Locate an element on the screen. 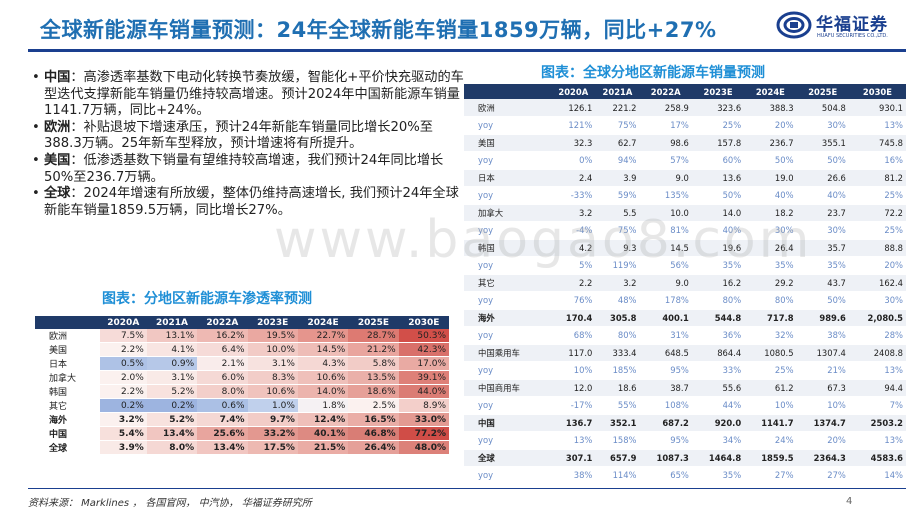  table-row: 中国 5.4% 13.4% 25.6% 33.2% 40.1% 46.8% 77.2% is located at coordinates (242, 433).